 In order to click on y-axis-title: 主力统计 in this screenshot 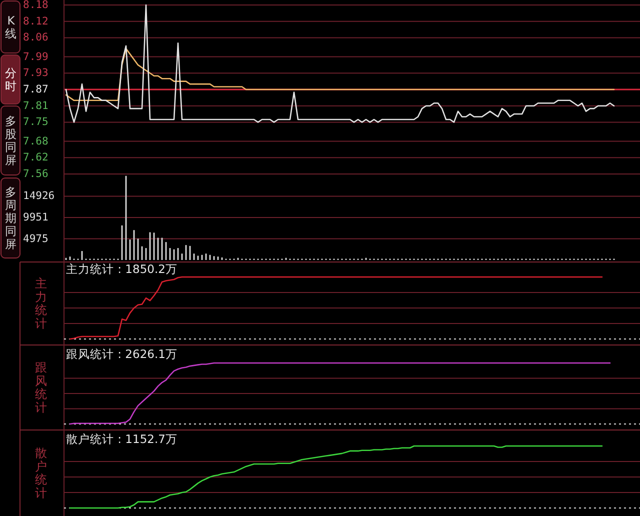, I will do `click(41, 303)`.